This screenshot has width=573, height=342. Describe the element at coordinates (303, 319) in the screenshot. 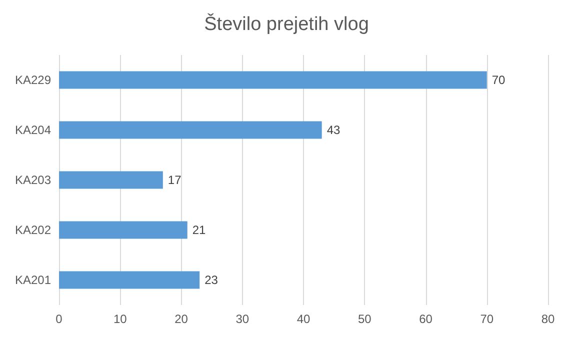

I see `x-tick-label: 40` at that location.